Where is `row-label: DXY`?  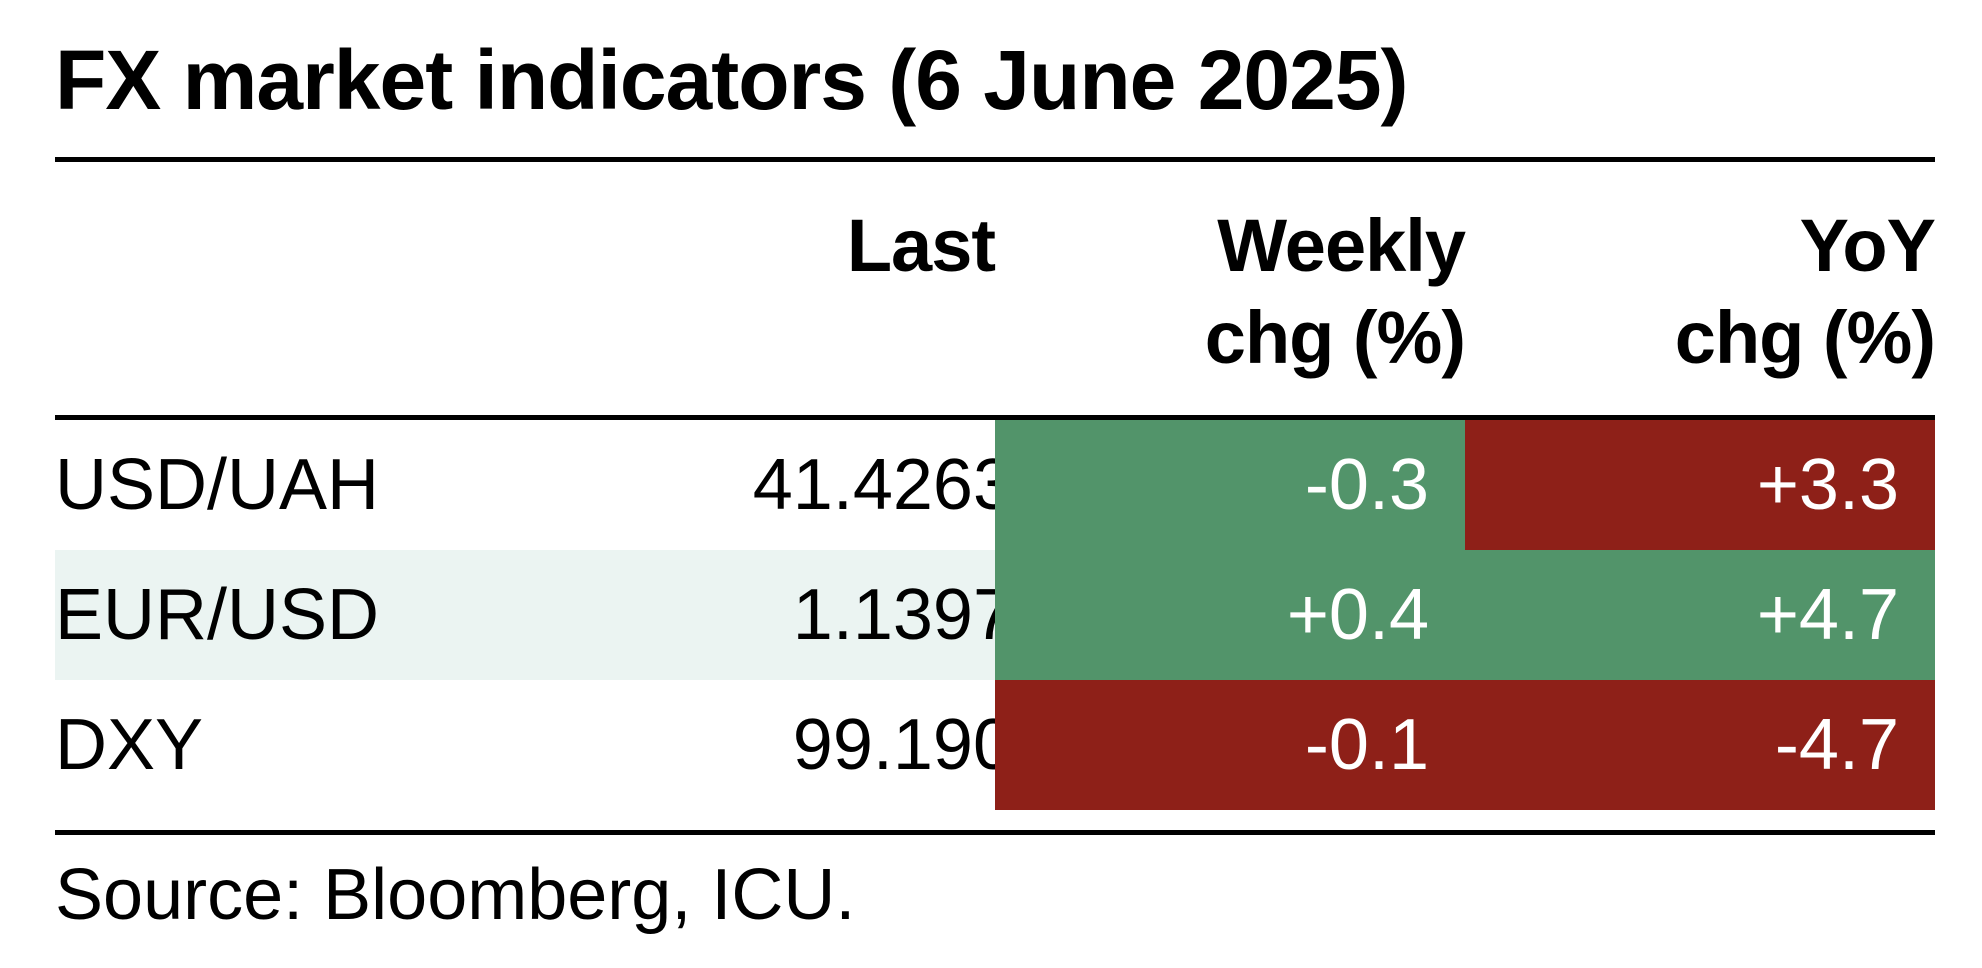 row-label: DXY is located at coordinates (129, 745).